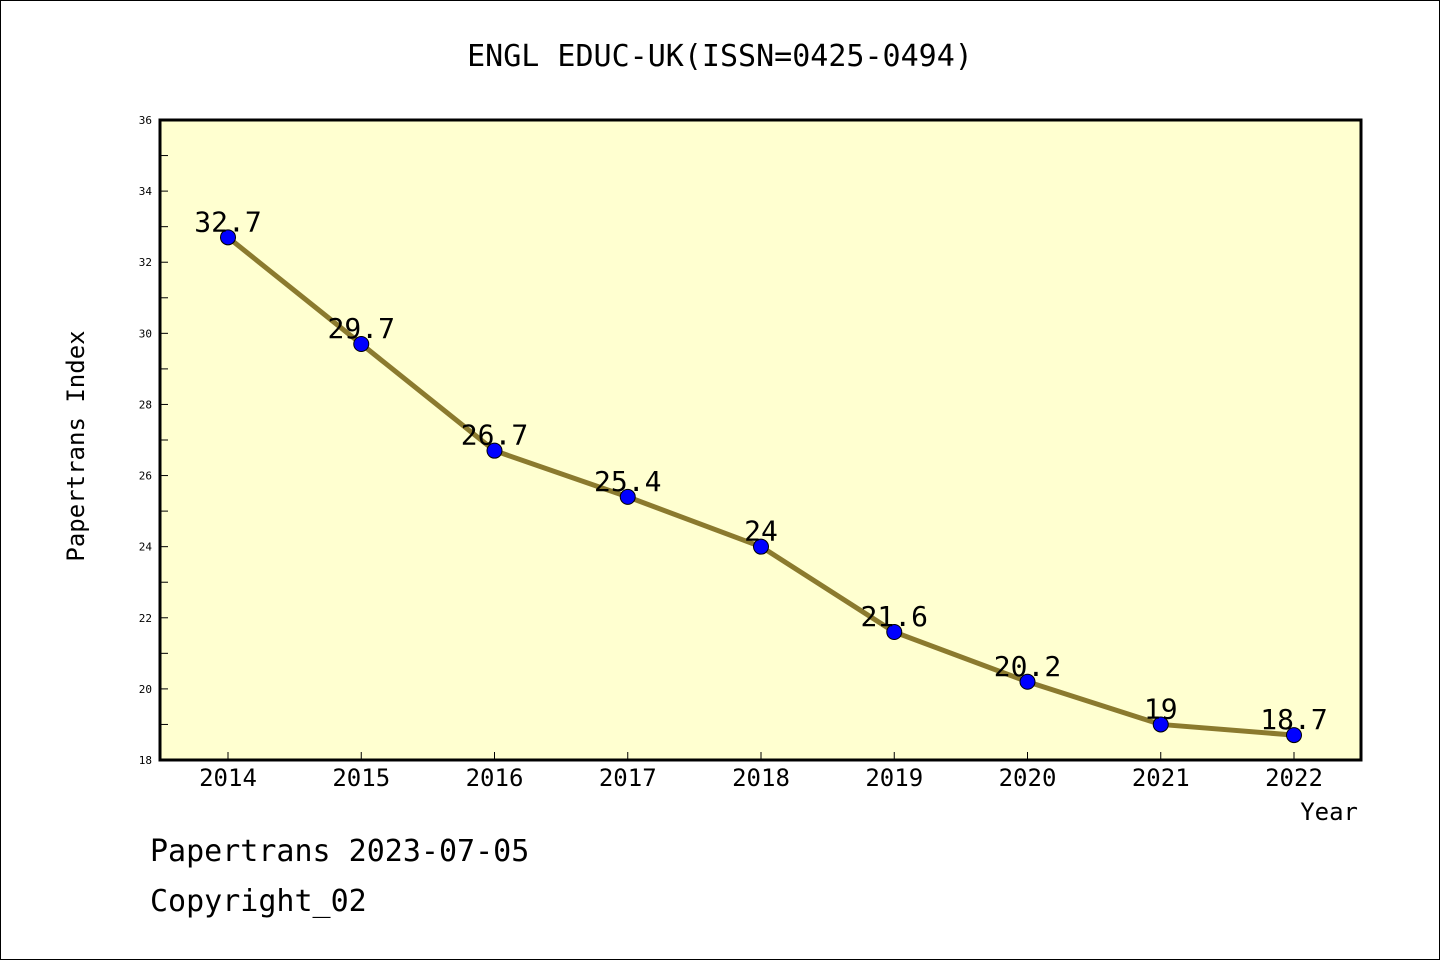  Describe the element at coordinates (1294, 778) in the screenshot. I see `x-tick-label: 2022` at that location.